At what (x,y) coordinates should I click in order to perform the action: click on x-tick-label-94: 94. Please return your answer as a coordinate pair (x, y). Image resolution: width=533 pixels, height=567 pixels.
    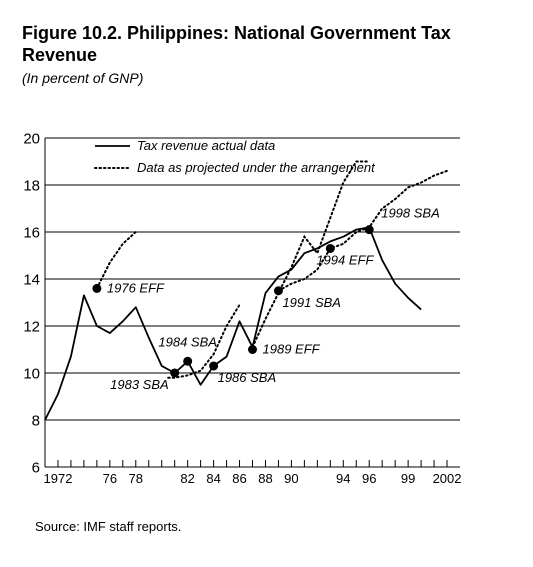
    Looking at the image, I should click on (343, 478).